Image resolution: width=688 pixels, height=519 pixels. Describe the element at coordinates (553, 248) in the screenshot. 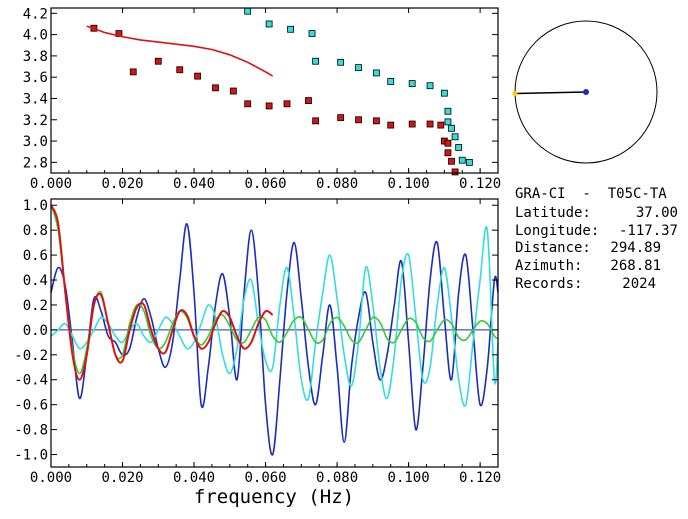

I see `distance-label: Distance:` at that location.